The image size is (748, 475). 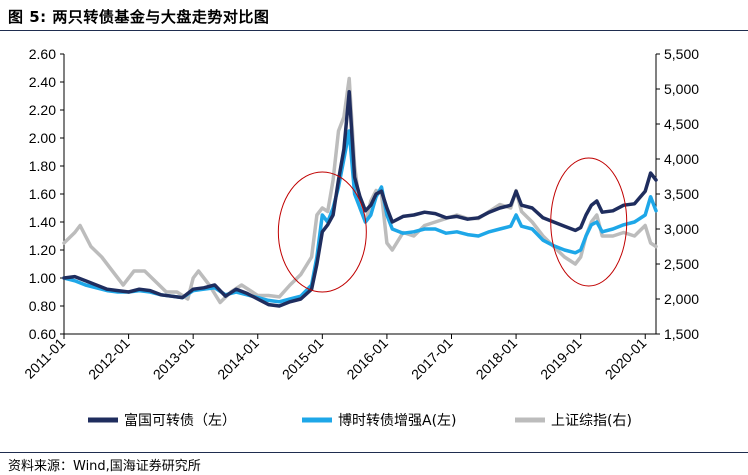 I want to click on x-tick-label: 2013-01, so click(x=174, y=359).